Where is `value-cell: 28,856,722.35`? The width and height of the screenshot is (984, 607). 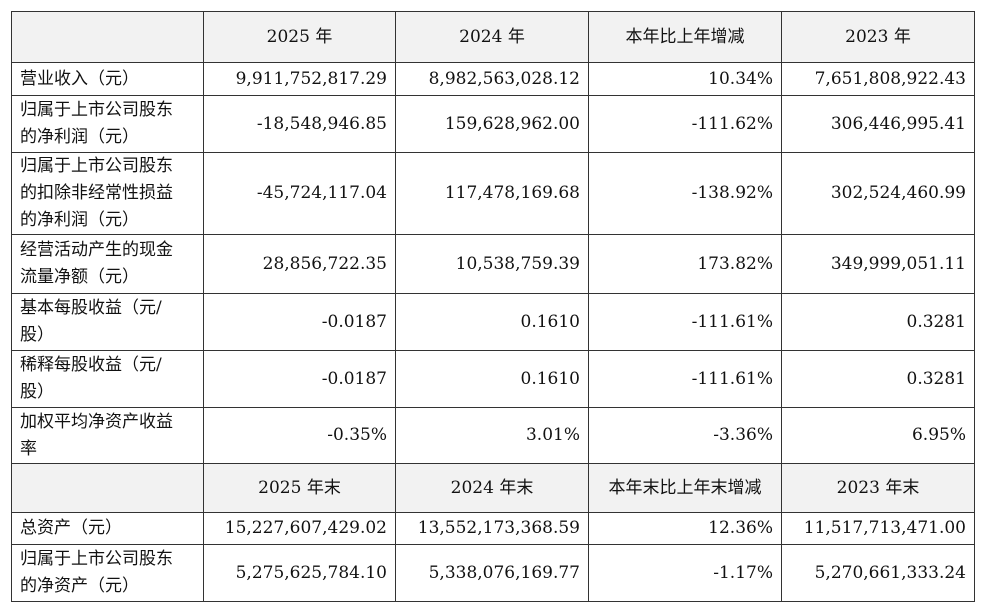
value-cell: 28,856,722.35 is located at coordinates (299, 264).